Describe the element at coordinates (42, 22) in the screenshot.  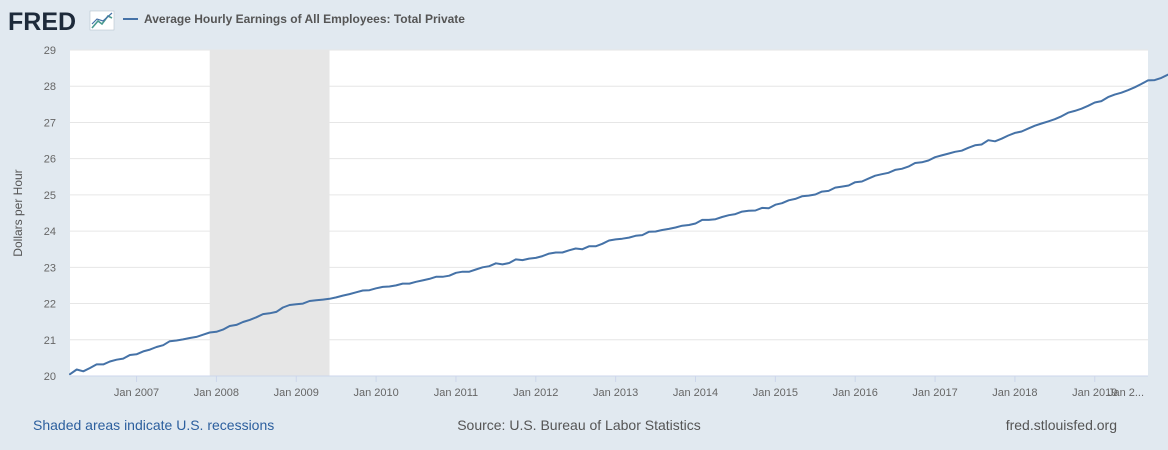
I see `fred-logo-text: FRED` at that location.